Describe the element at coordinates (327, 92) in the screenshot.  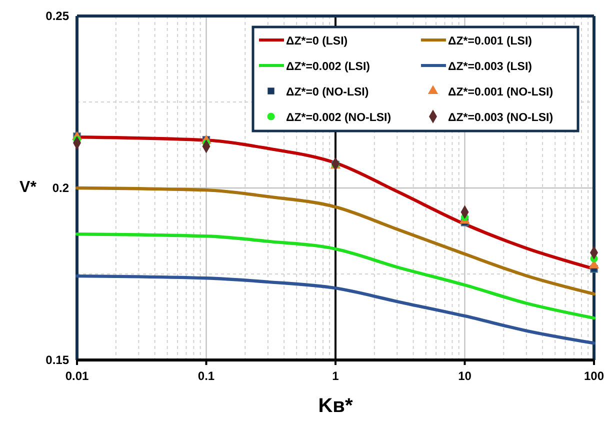
I see `legend-label: ΔZ*=0 (NO-LSI)` at that location.